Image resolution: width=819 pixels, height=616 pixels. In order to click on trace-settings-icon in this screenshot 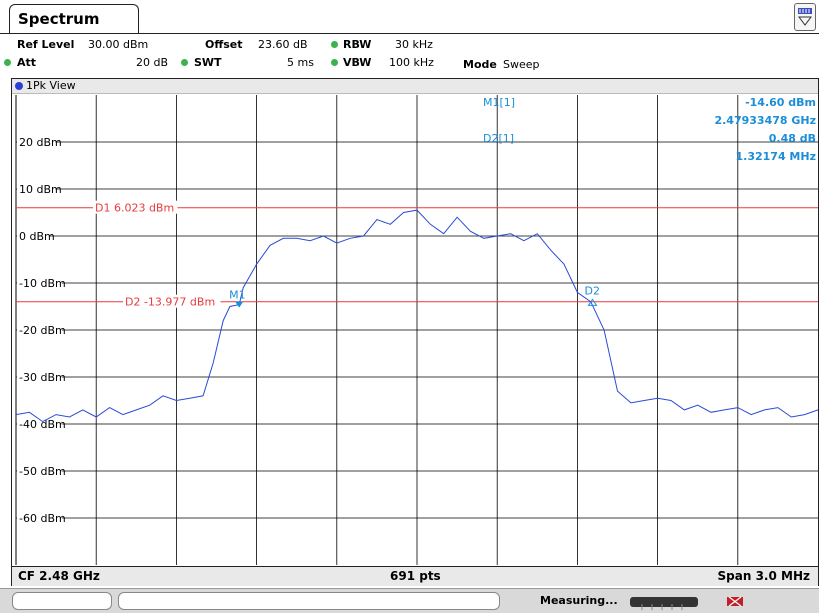, I will do `click(805, 17)`.